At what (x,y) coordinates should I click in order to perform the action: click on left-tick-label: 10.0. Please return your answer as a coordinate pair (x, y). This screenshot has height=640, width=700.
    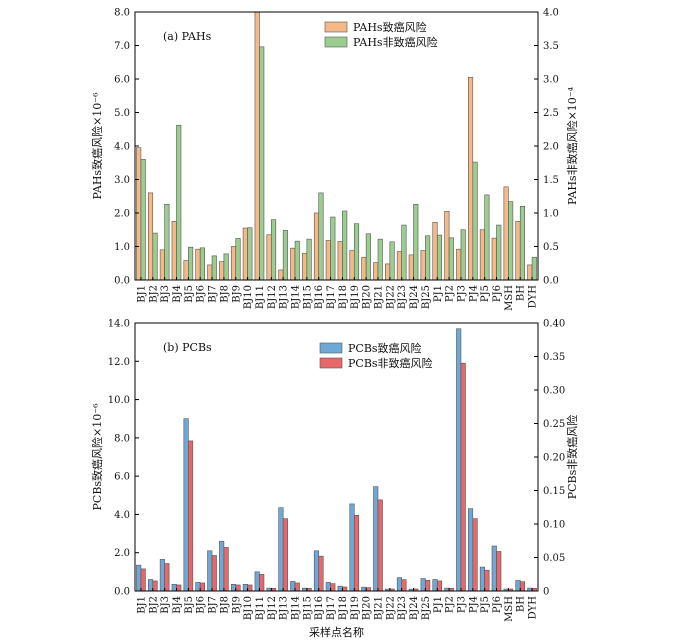
    Looking at the image, I should click on (119, 400).